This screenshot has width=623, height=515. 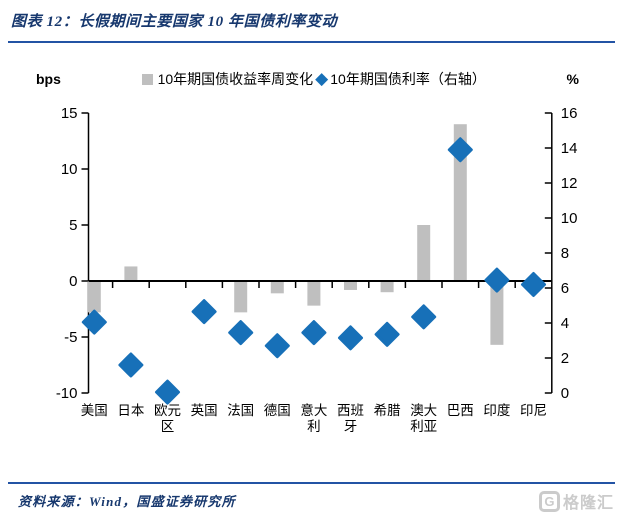 What do you see at coordinates (423, 418) in the screenshot?
I see `category-label: 澳大利亚` at bounding box center [423, 418].